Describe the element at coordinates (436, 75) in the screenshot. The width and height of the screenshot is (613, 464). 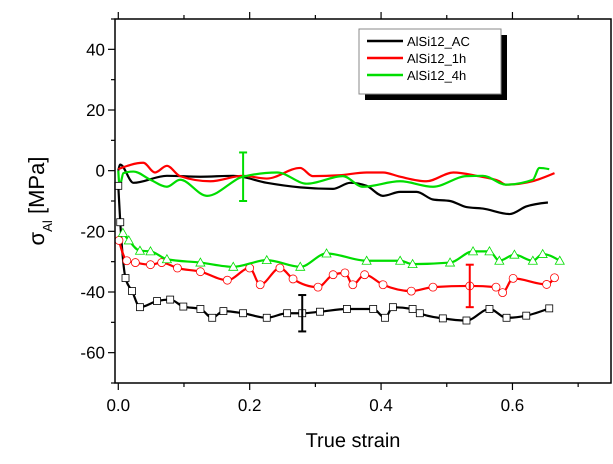
I see `legend-label: AlSi12_4h` at that location.